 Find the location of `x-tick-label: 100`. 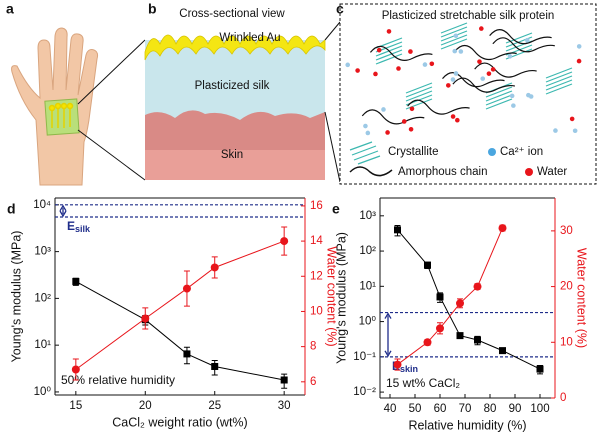

x-tick-label: 100 is located at coordinates (539, 409).